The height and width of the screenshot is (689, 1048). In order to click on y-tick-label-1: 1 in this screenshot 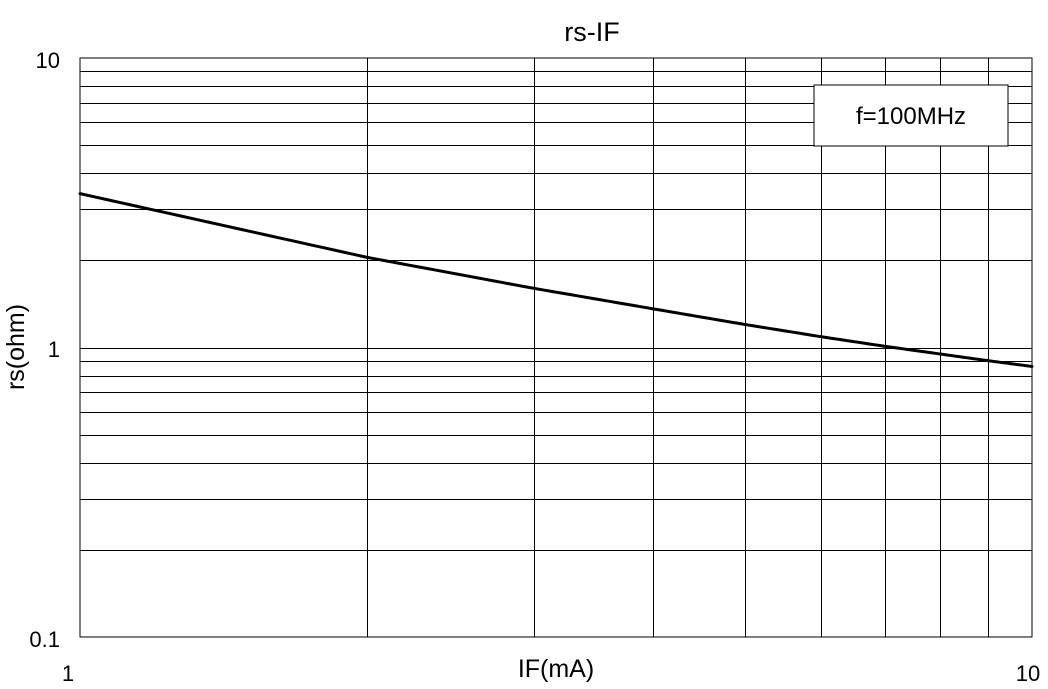, I will do `click(54, 349)`.